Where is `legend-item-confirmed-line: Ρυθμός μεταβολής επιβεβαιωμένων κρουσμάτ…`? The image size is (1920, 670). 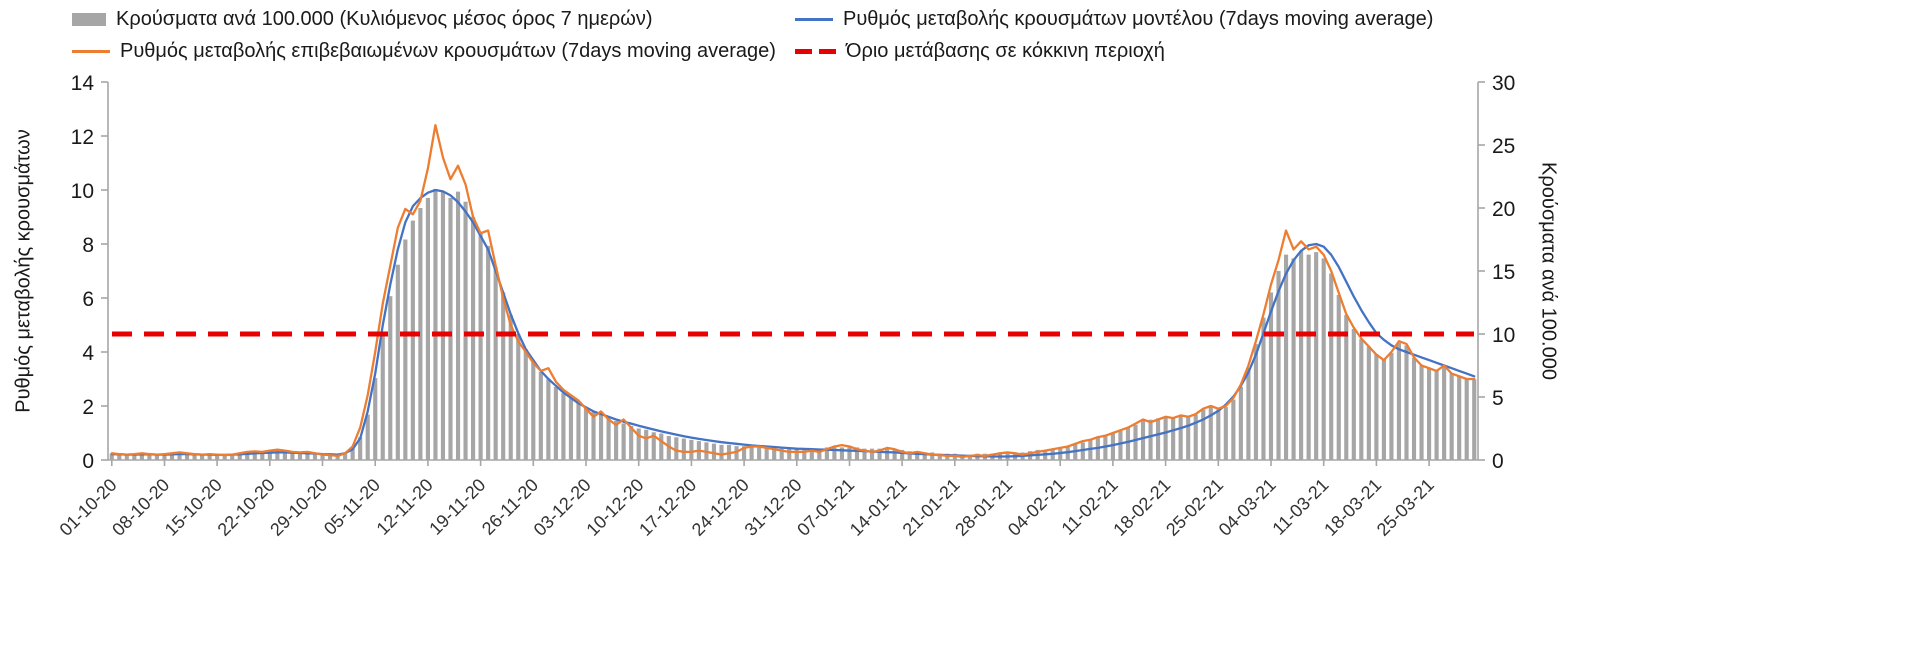
legend-item-confirmed-line: Ρυθμός μεταβολής επιβεβαιωμένων κρουσμάτ… is located at coordinates (424, 51).